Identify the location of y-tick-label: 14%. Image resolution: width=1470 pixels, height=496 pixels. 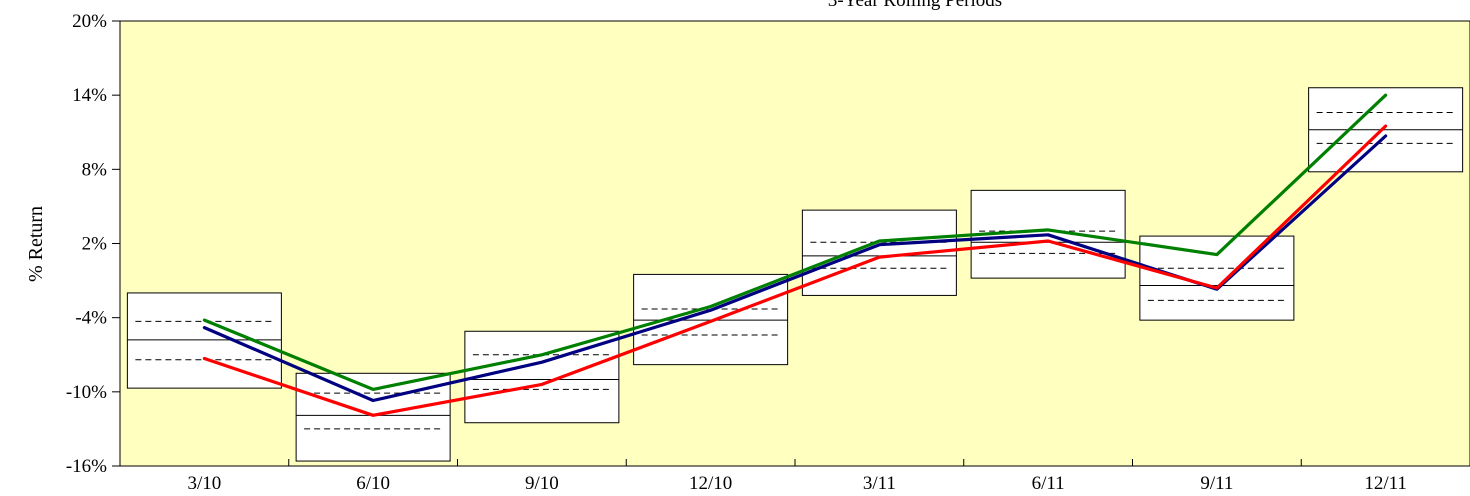
(89, 95).